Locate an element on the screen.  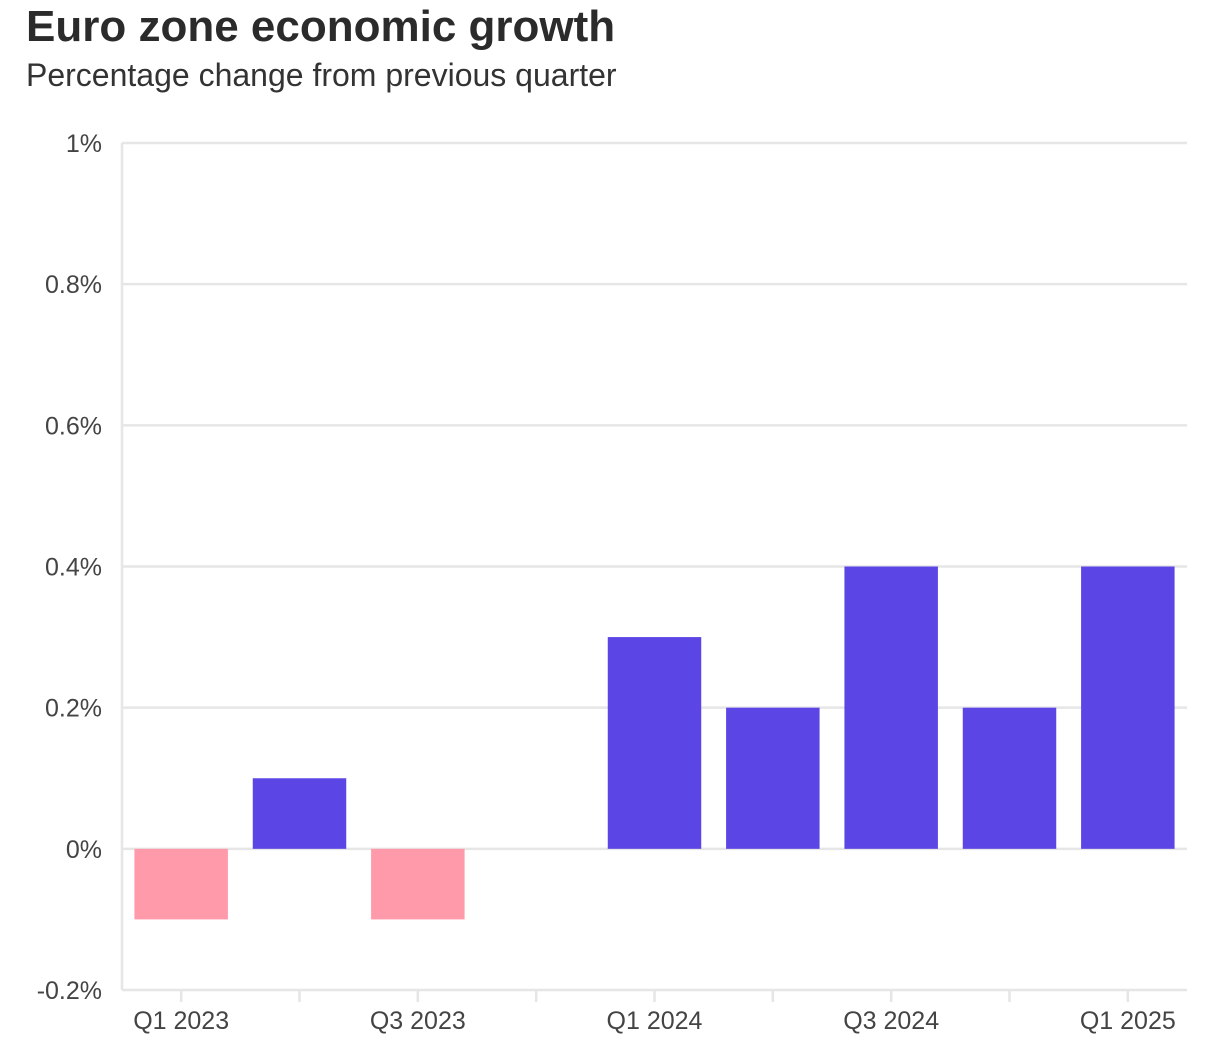
chart-title: Euro zone economic growth is located at coordinates (321, 26).